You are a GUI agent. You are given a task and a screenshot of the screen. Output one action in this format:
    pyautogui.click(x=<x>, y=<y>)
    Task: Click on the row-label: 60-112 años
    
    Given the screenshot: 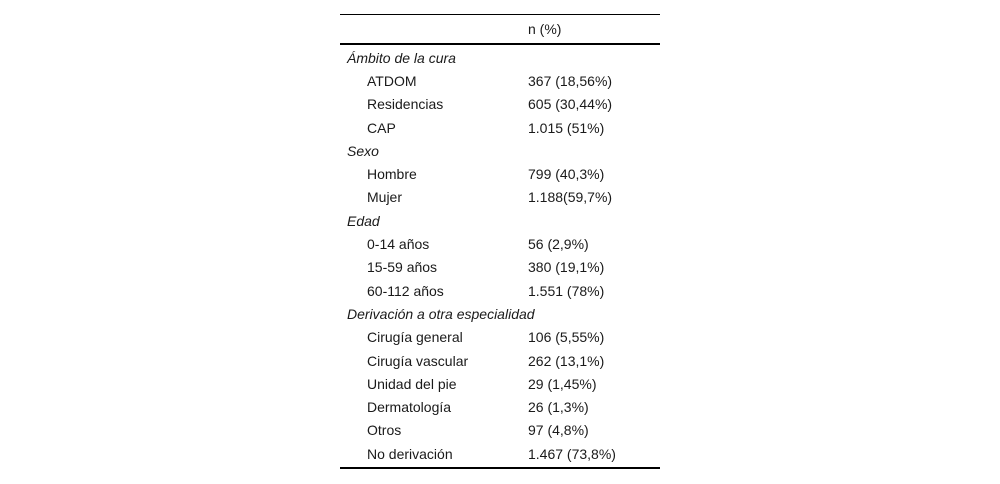 What is the action you would take?
    pyautogui.click(x=405, y=290)
    